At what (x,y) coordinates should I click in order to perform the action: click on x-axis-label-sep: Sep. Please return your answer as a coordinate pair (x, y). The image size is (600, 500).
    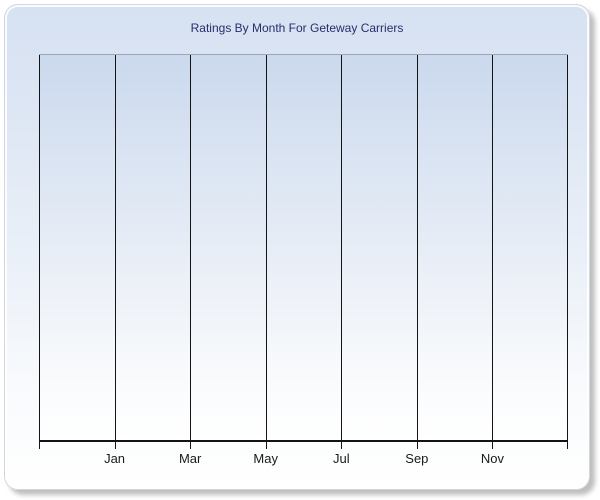
    Looking at the image, I should click on (417, 458).